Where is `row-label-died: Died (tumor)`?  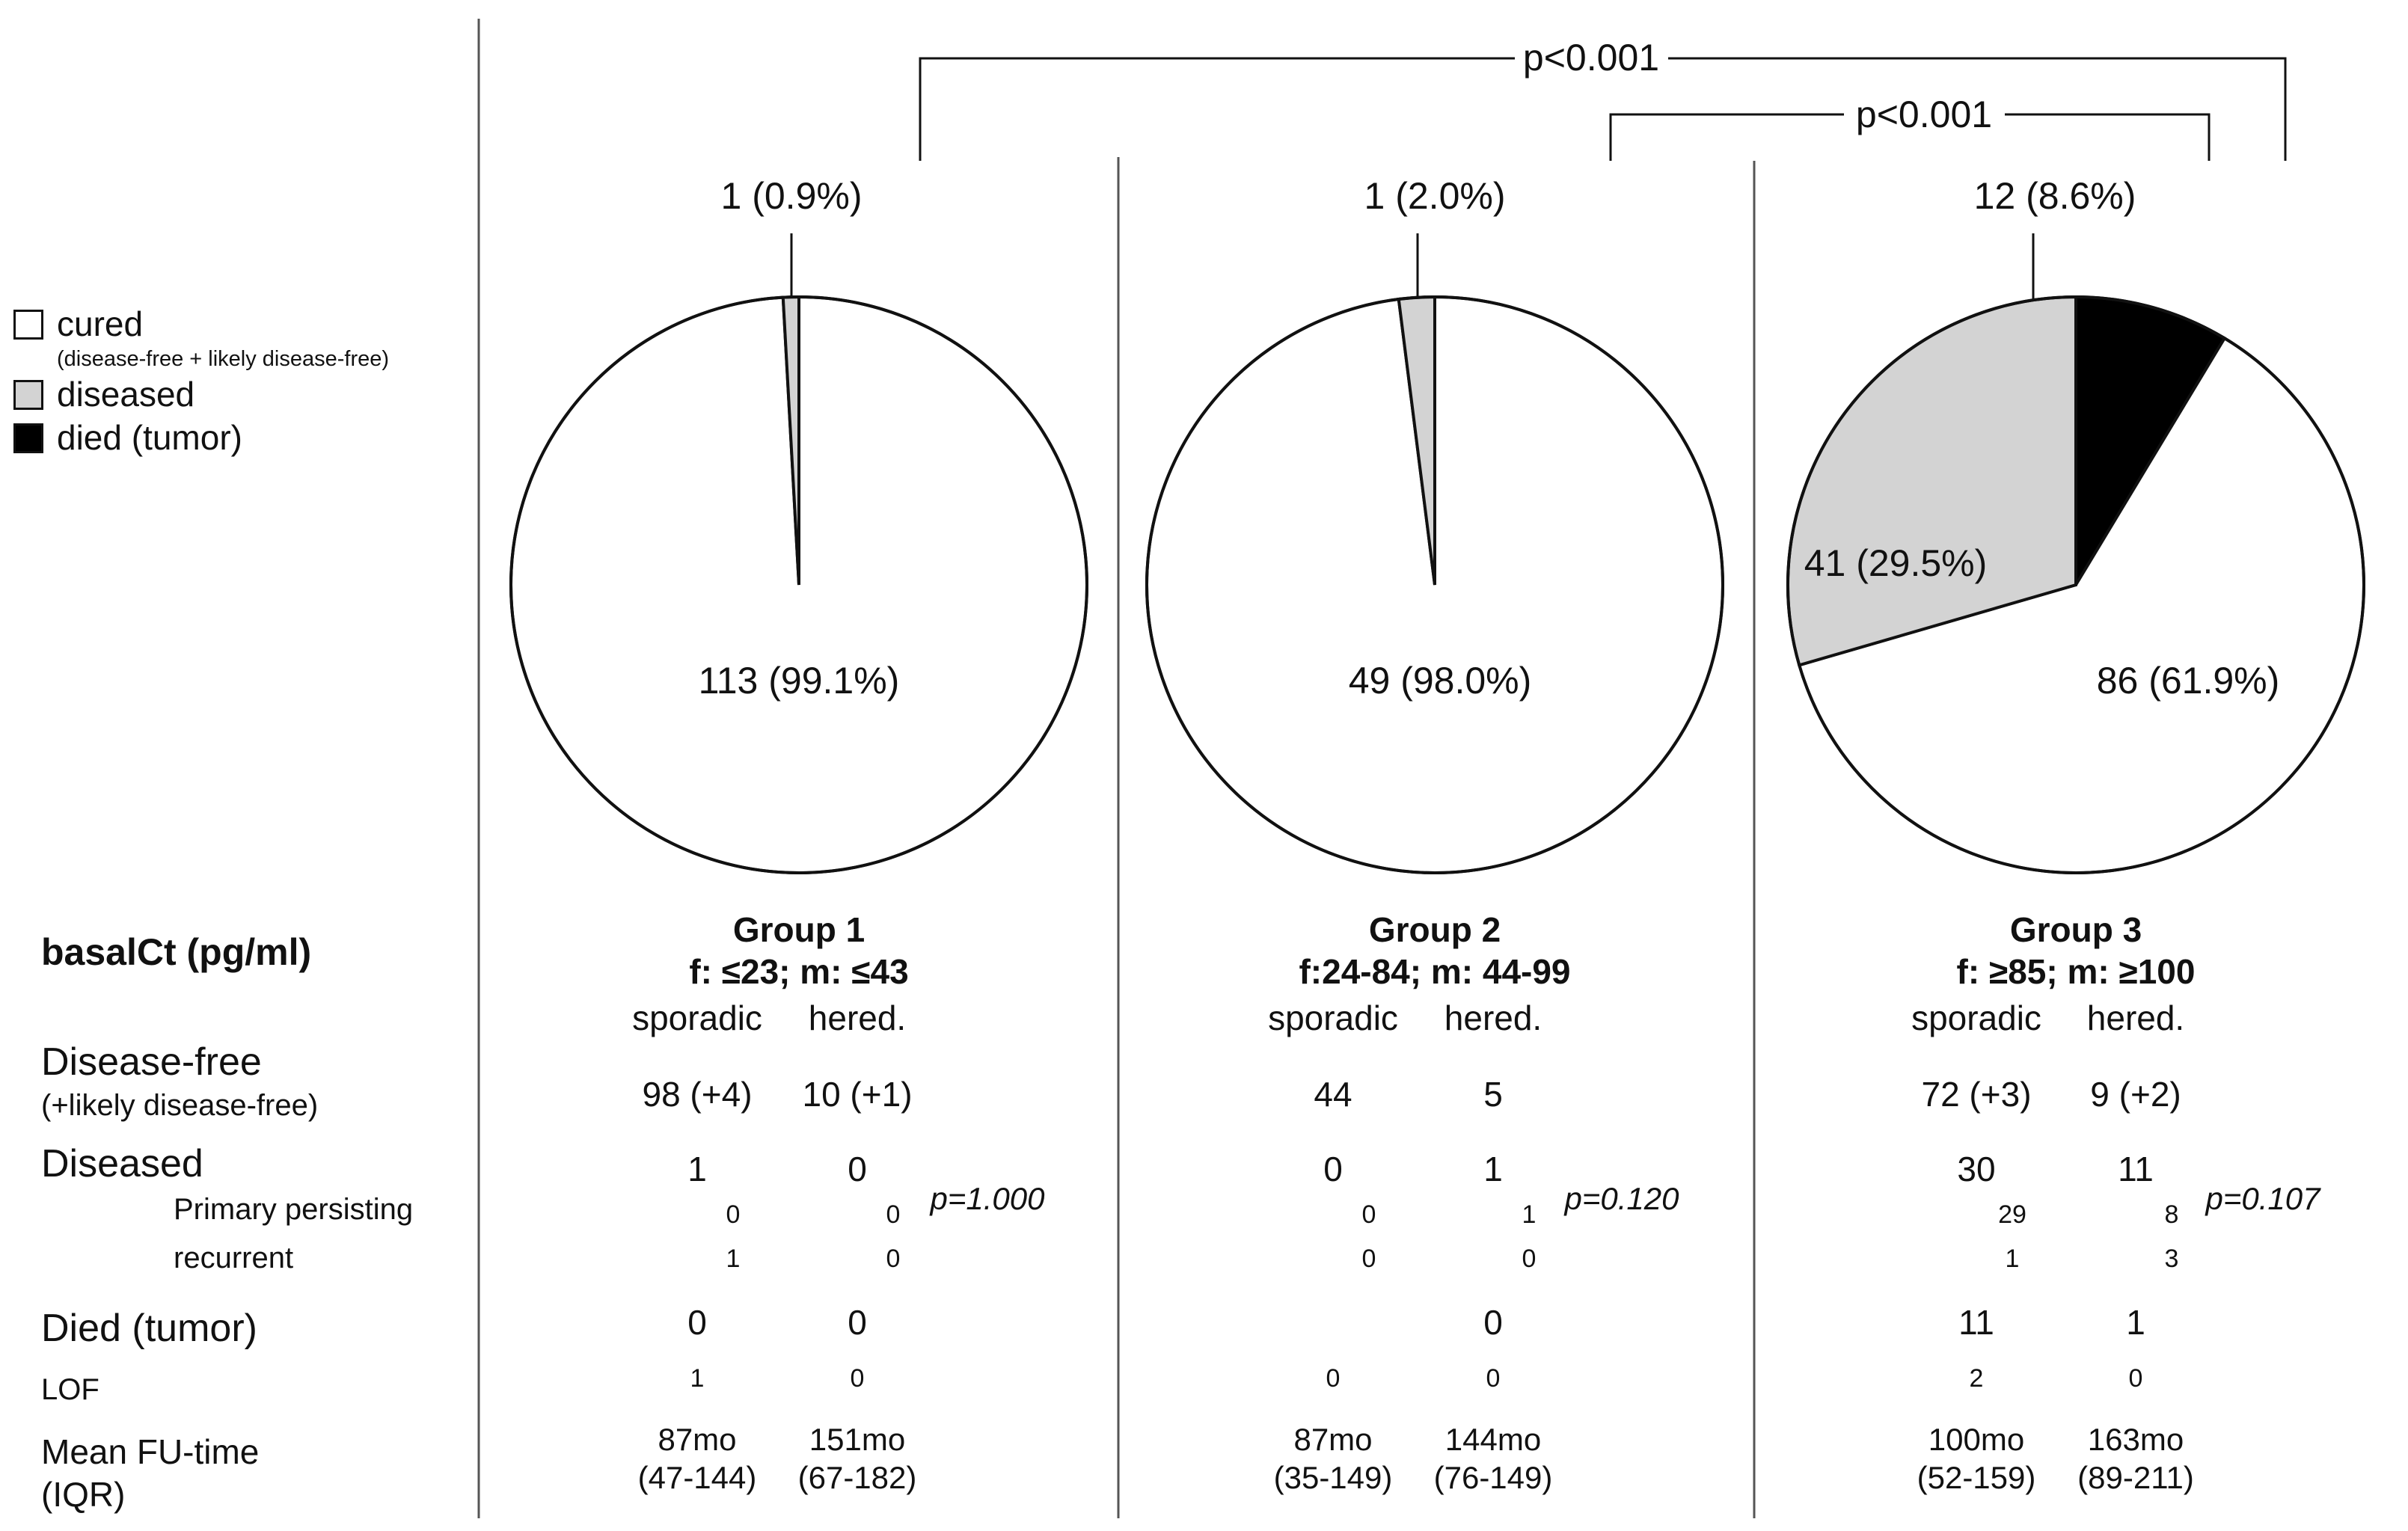 row-label-died: Died (tumor) is located at coordinates (149, 1328).